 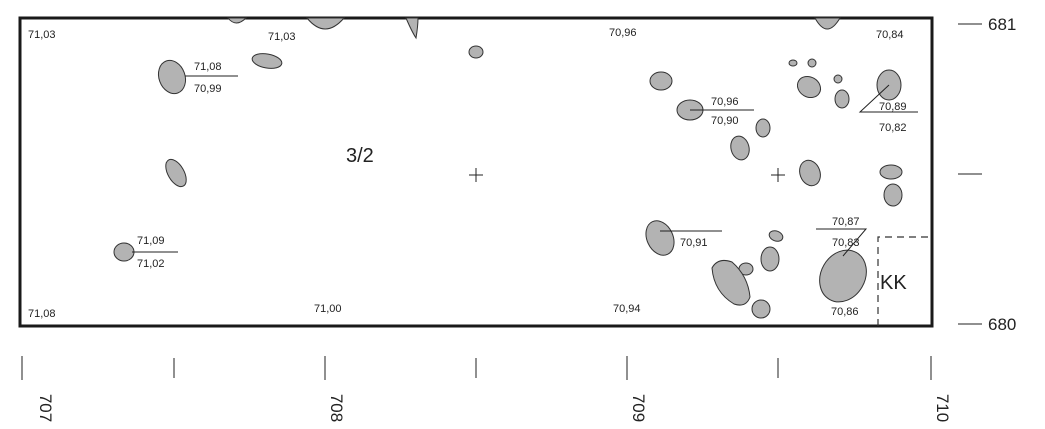 I want to click on easting-label: 708, so click(x=336, y=408).